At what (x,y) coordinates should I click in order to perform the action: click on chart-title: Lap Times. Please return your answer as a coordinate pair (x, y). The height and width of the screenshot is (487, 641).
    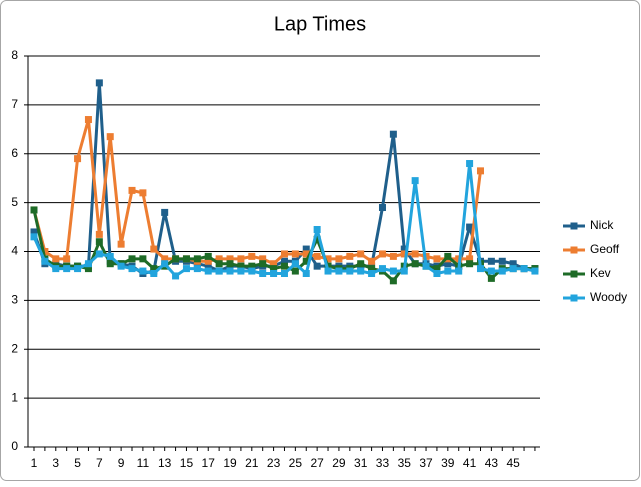
    Looking at the image, I should click on (320, 24).